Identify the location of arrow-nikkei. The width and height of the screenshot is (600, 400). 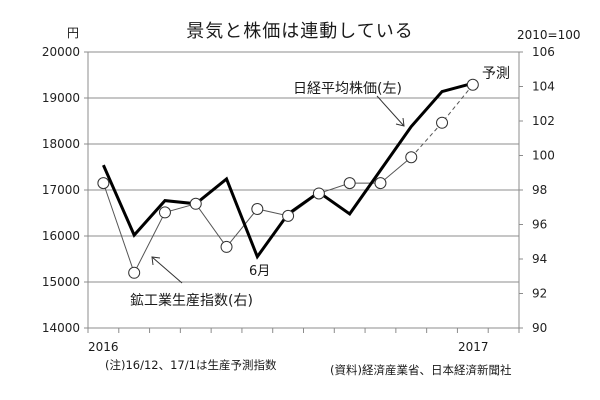
(390, 111).